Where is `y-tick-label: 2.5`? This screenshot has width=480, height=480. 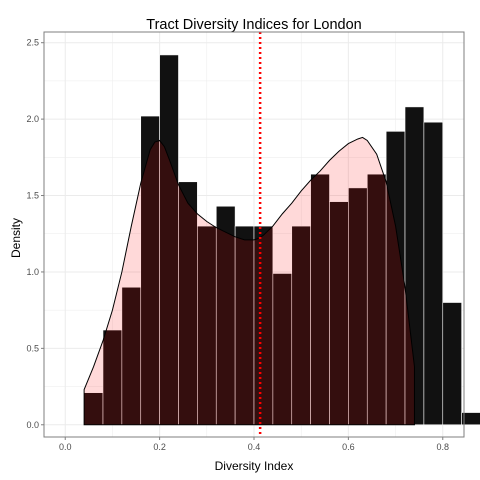 y-tick-label: 2.5 is located at coordinates (32, 43).